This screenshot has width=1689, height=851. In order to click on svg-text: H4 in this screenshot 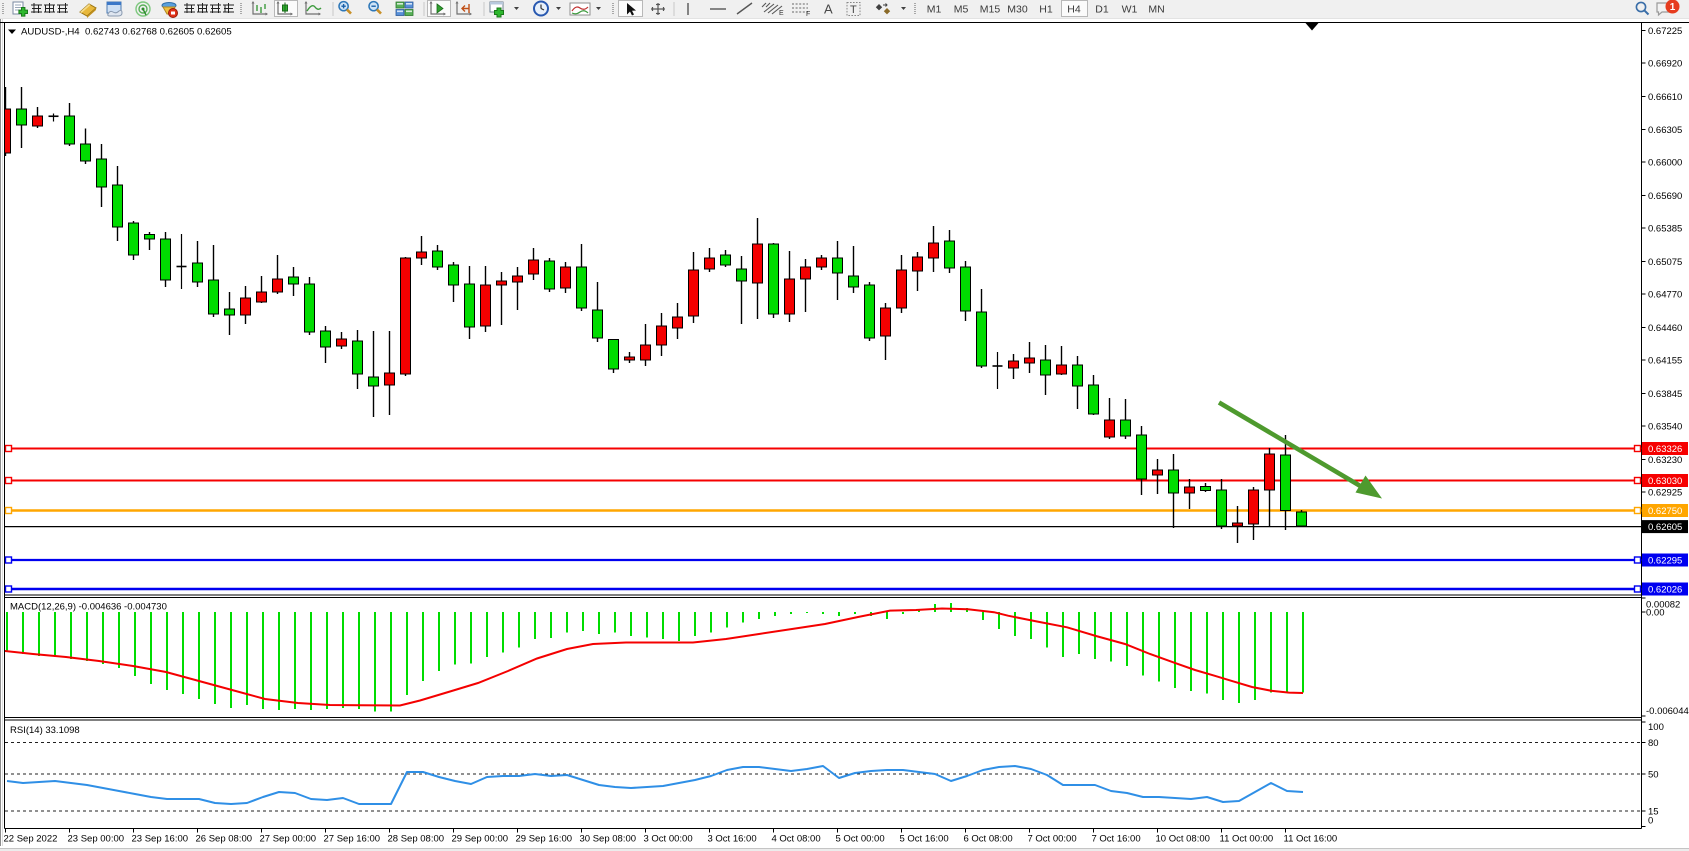, I will do `click(1074, 10)`.